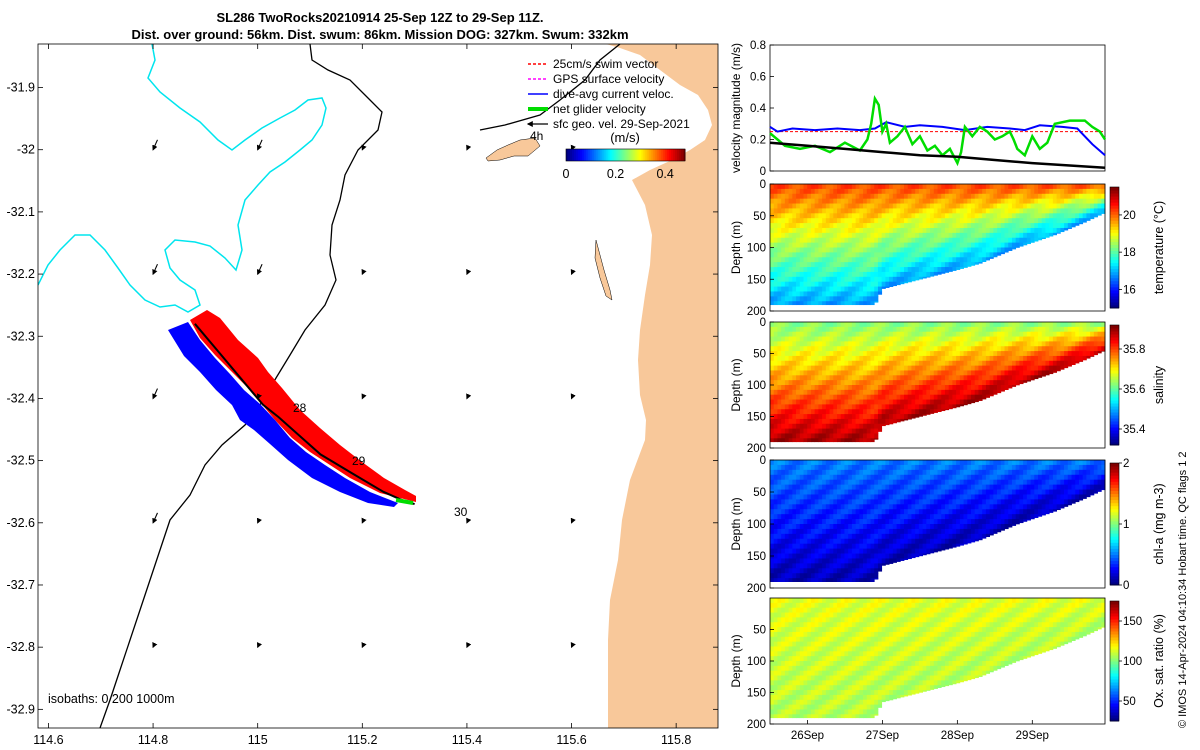  Describe the element at coordinates (1129, 290) in the screenshot. I see `section-colorbar-tick-label: 16` at that location.